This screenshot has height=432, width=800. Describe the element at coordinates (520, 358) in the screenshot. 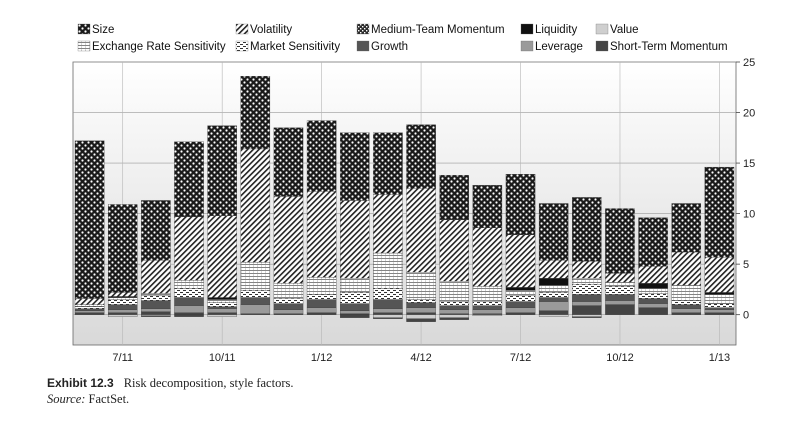

I see `x-tick-label: 7/12` at that location.